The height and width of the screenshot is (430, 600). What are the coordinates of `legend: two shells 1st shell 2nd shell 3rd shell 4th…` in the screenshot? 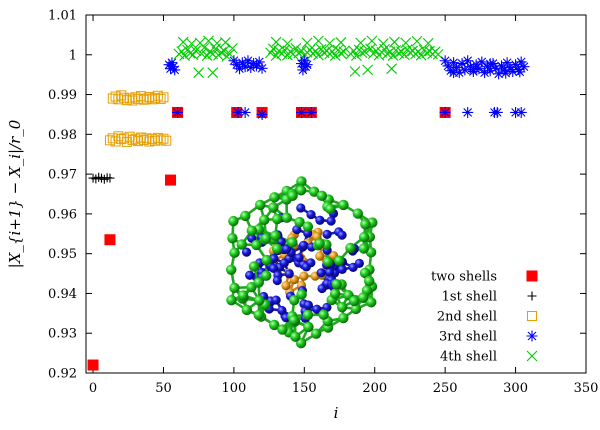 It's located at (484, 317).